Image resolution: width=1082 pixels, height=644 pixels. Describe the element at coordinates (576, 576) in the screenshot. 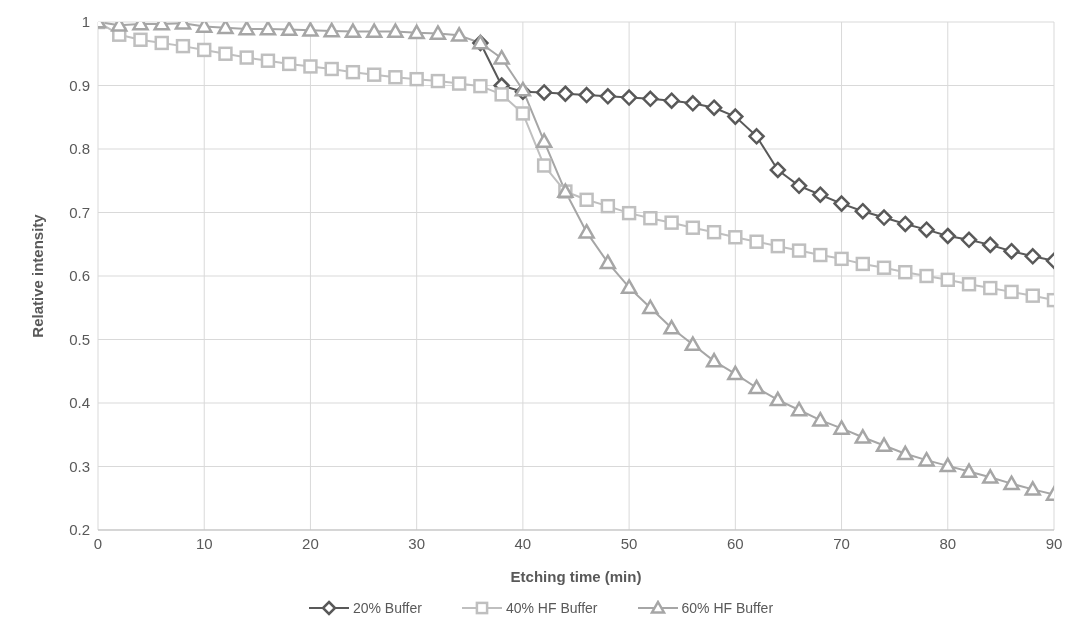

I see `x-axis-title: Etching time (min)` at that location.